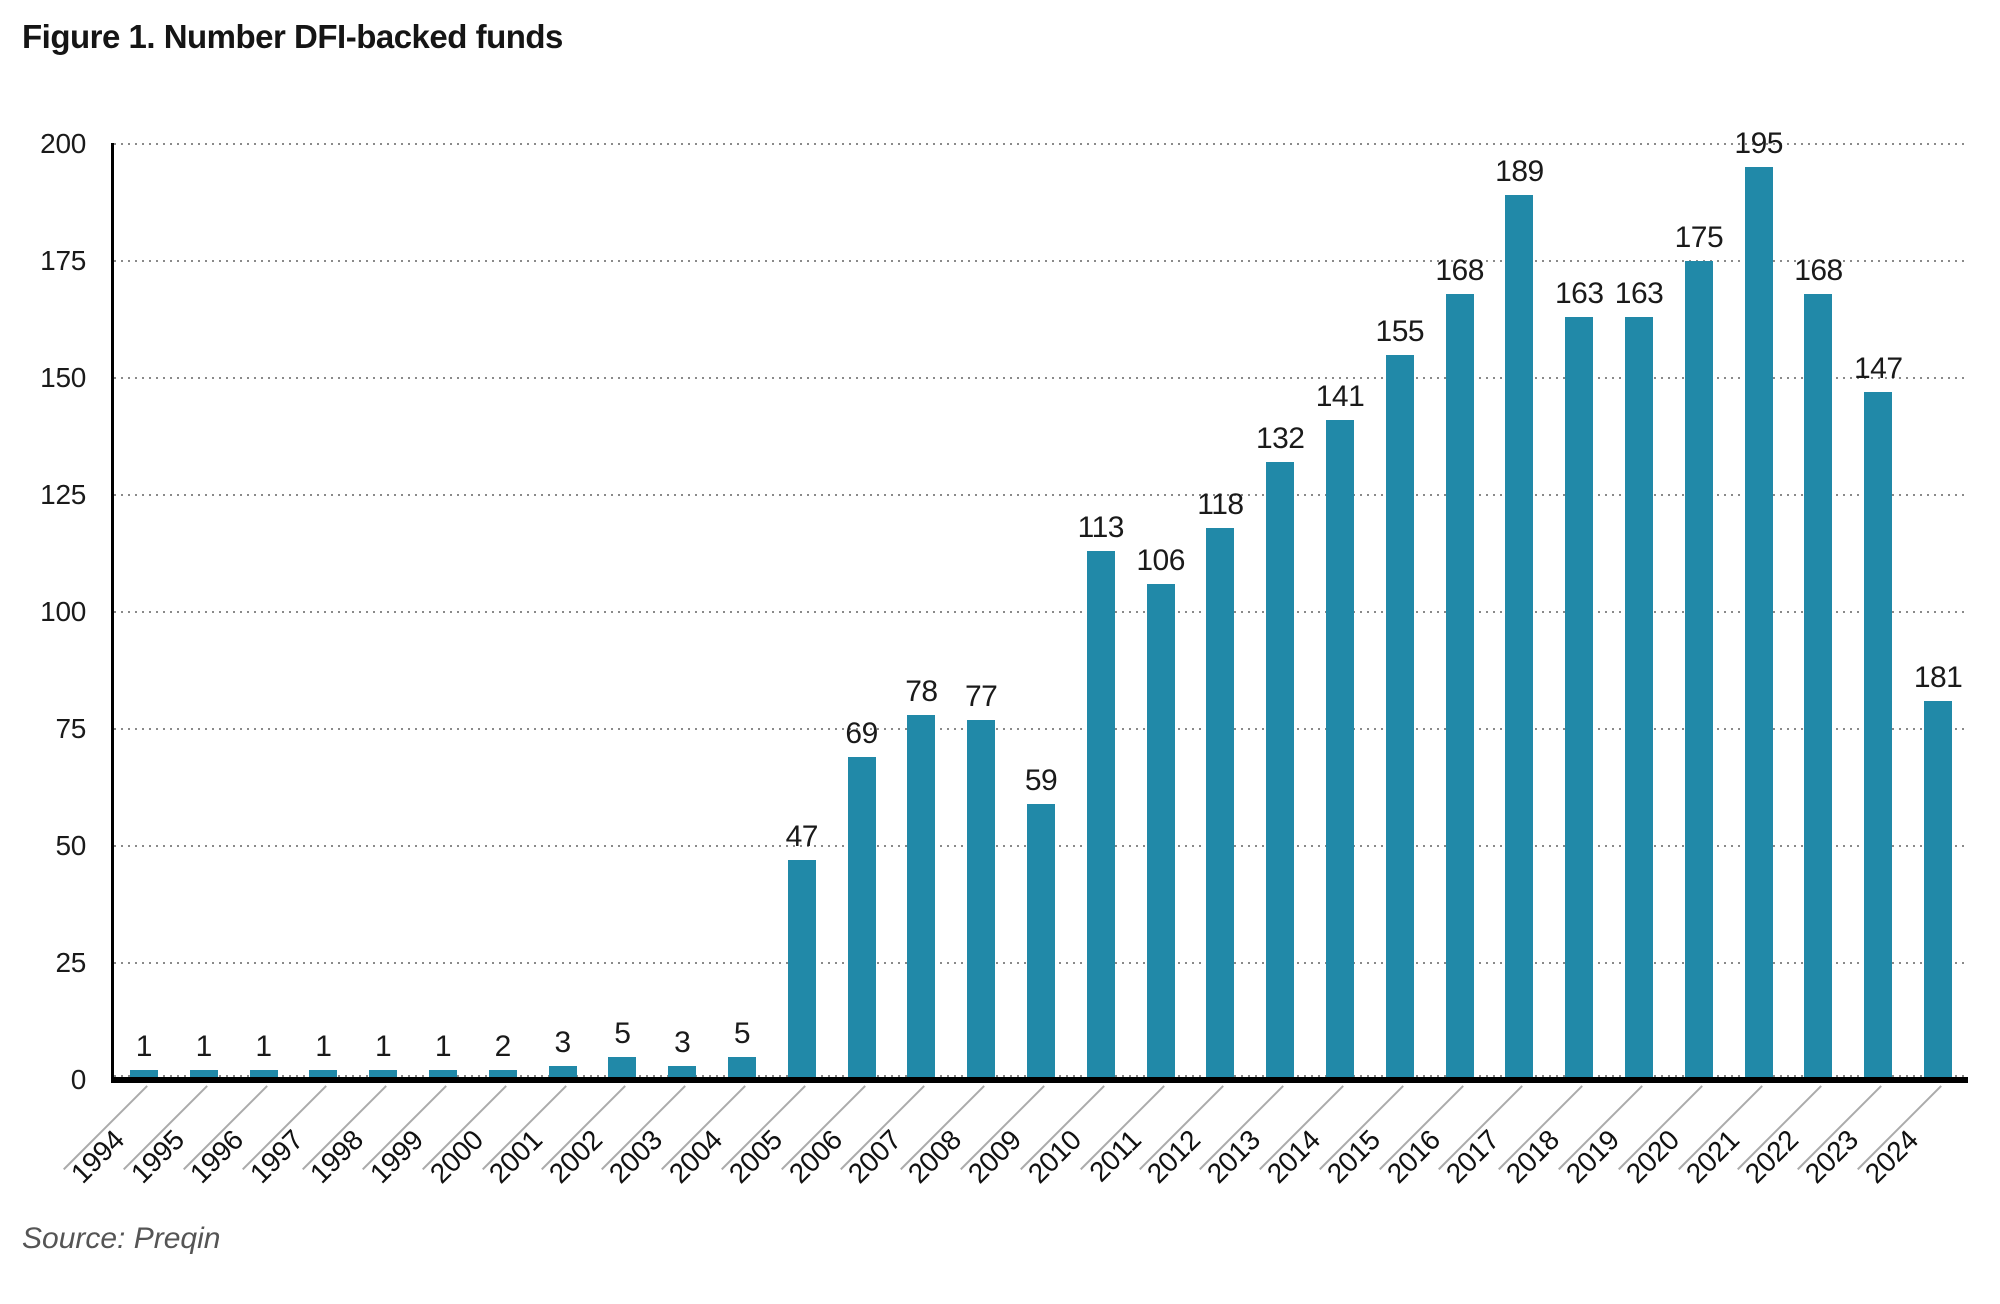 This screenshot has width=2000, height=1304. Describe the element at coordinates (1832, 1157) in the screenshot. I see `x-tick-label: 2023` at that location.